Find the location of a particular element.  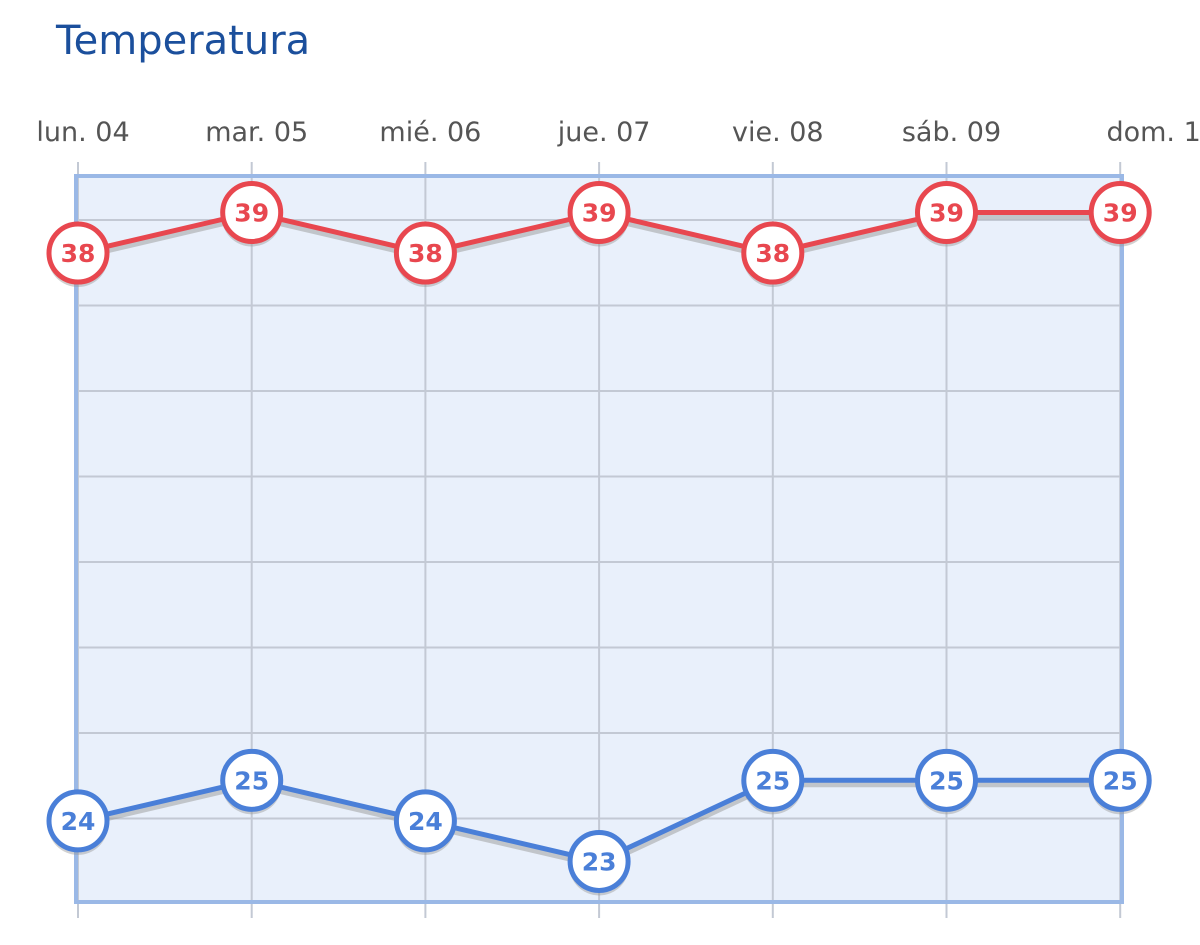

data-label: 23 is located at coordinates (599, 861).